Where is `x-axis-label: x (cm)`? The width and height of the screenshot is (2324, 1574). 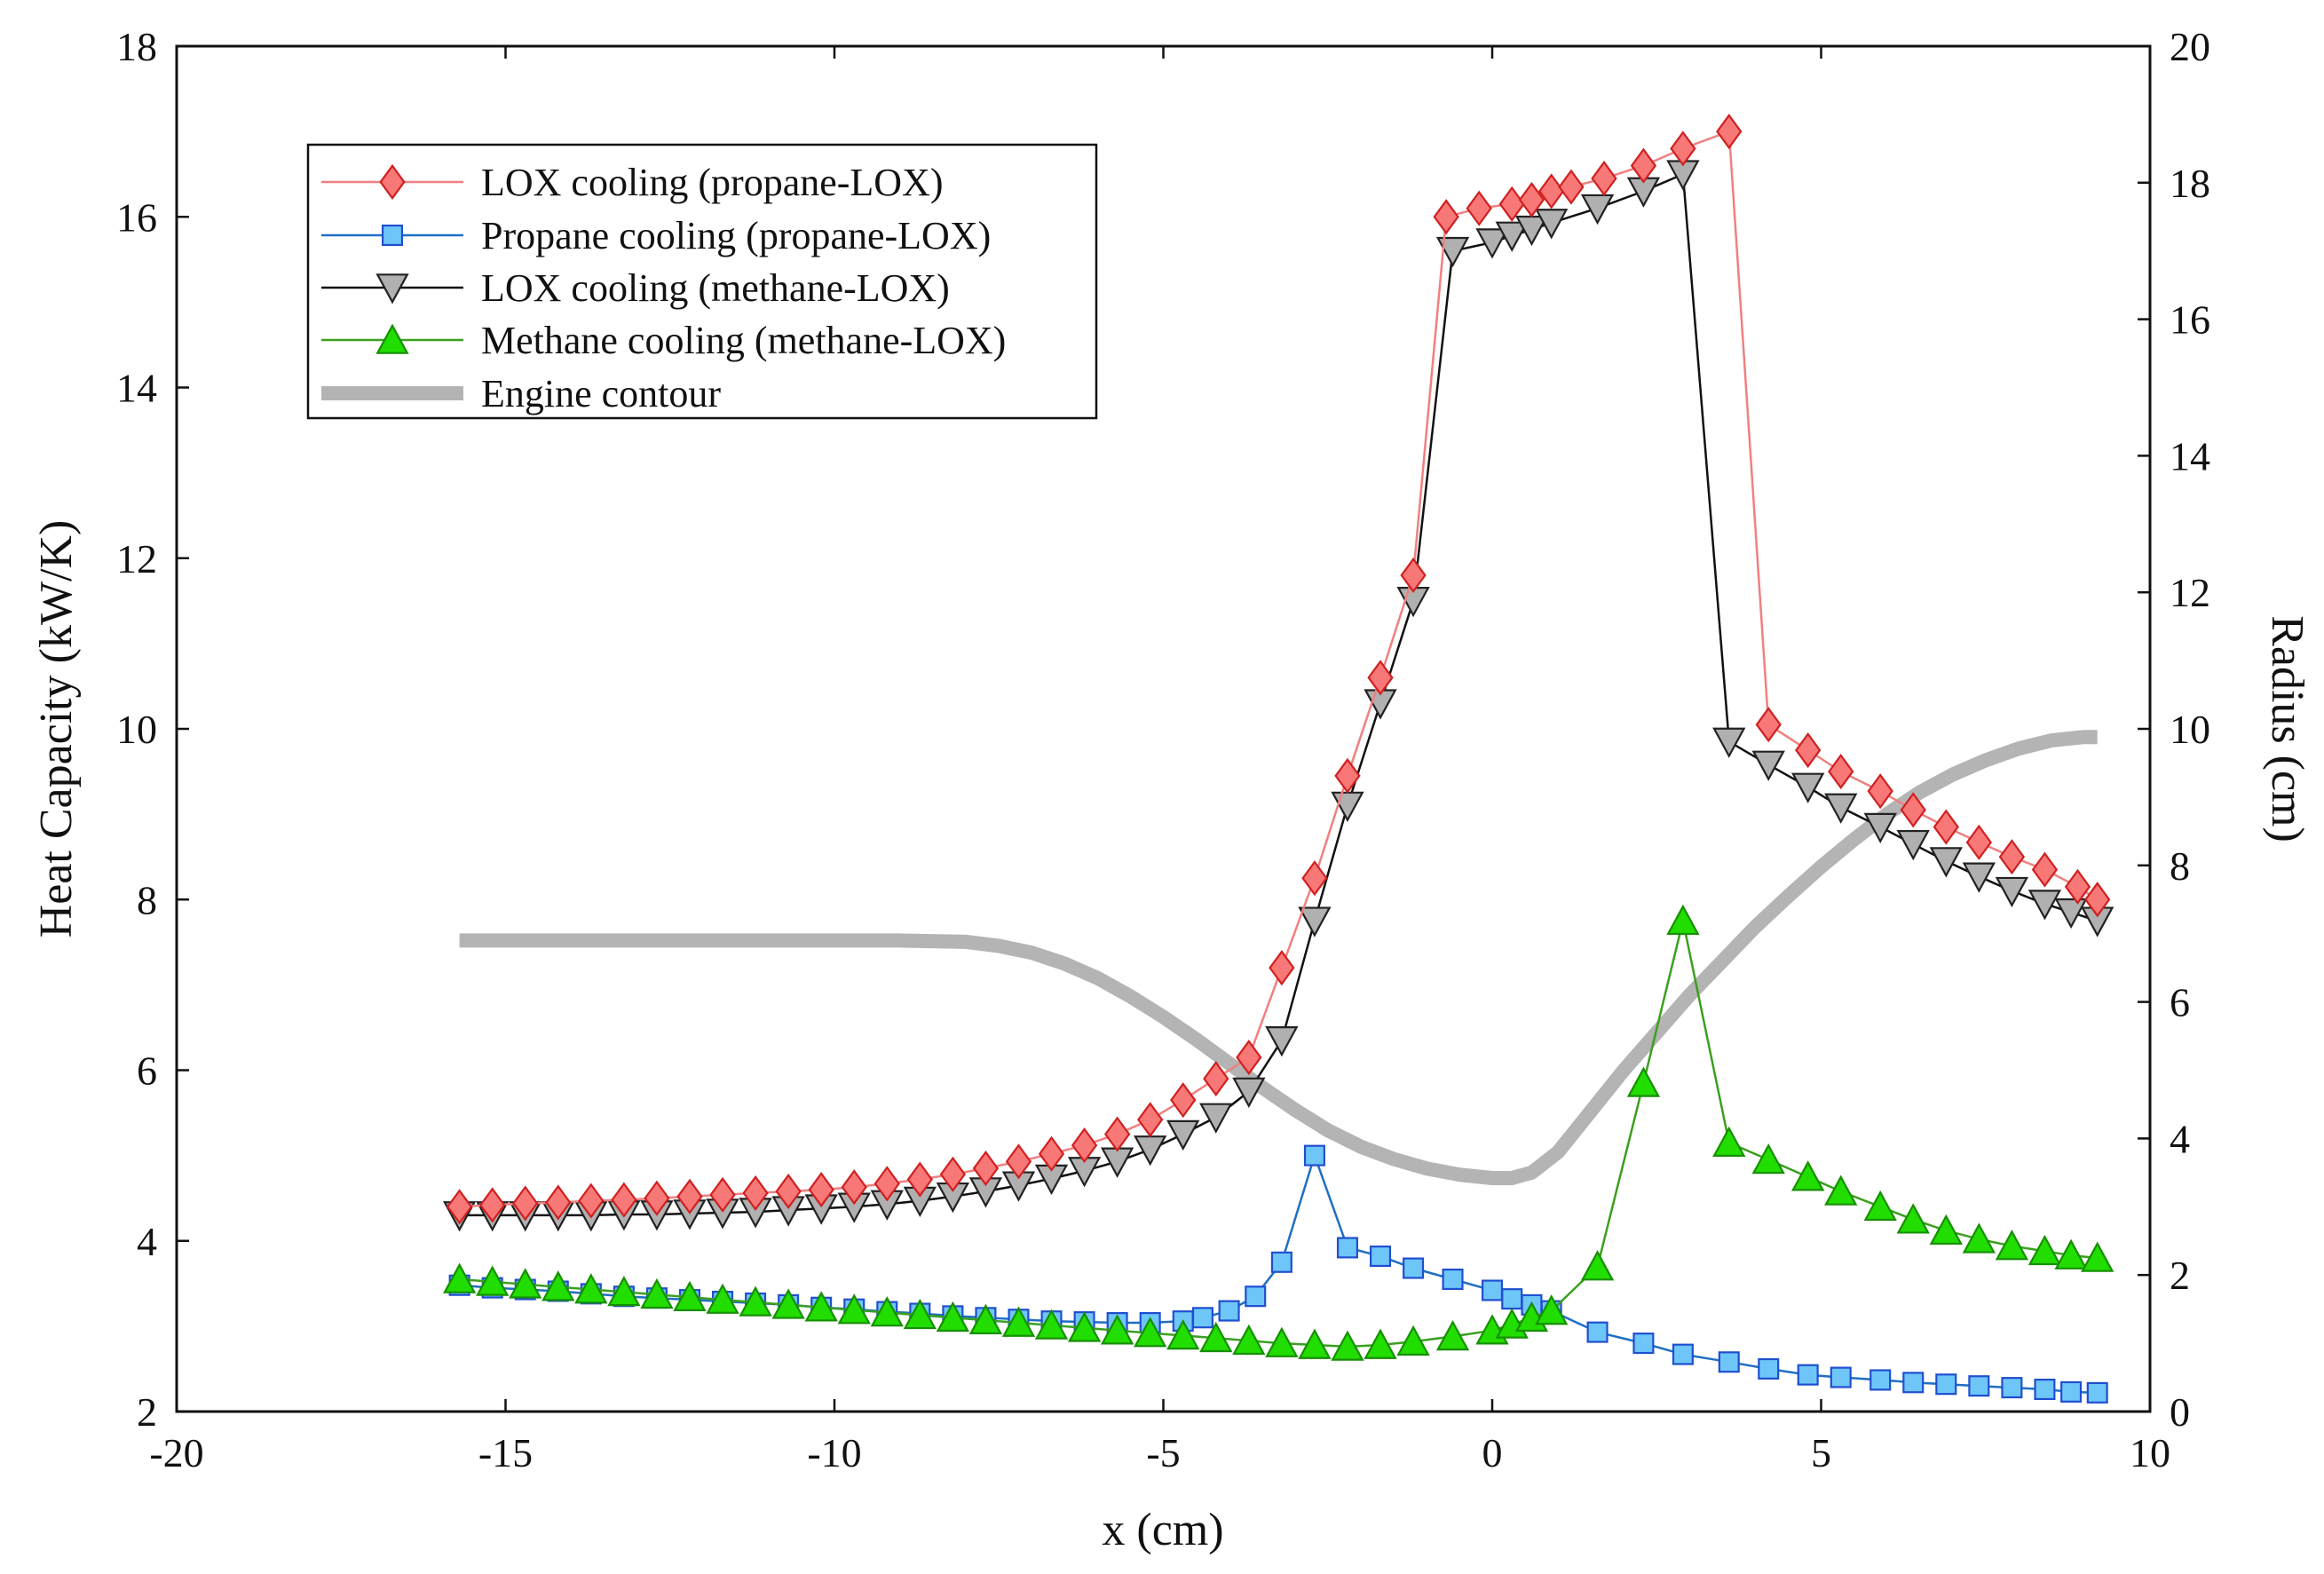
x-axis-label: x (cm) is located at coordinates (1162, 1530).